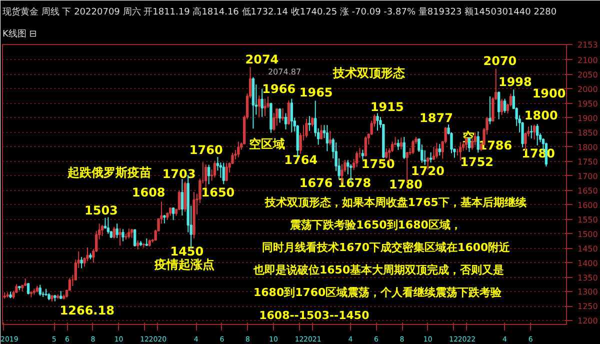 The height and width of the screenshot is (344, 600). I want to click on y-tick-label: 1600, so click(588, 205).